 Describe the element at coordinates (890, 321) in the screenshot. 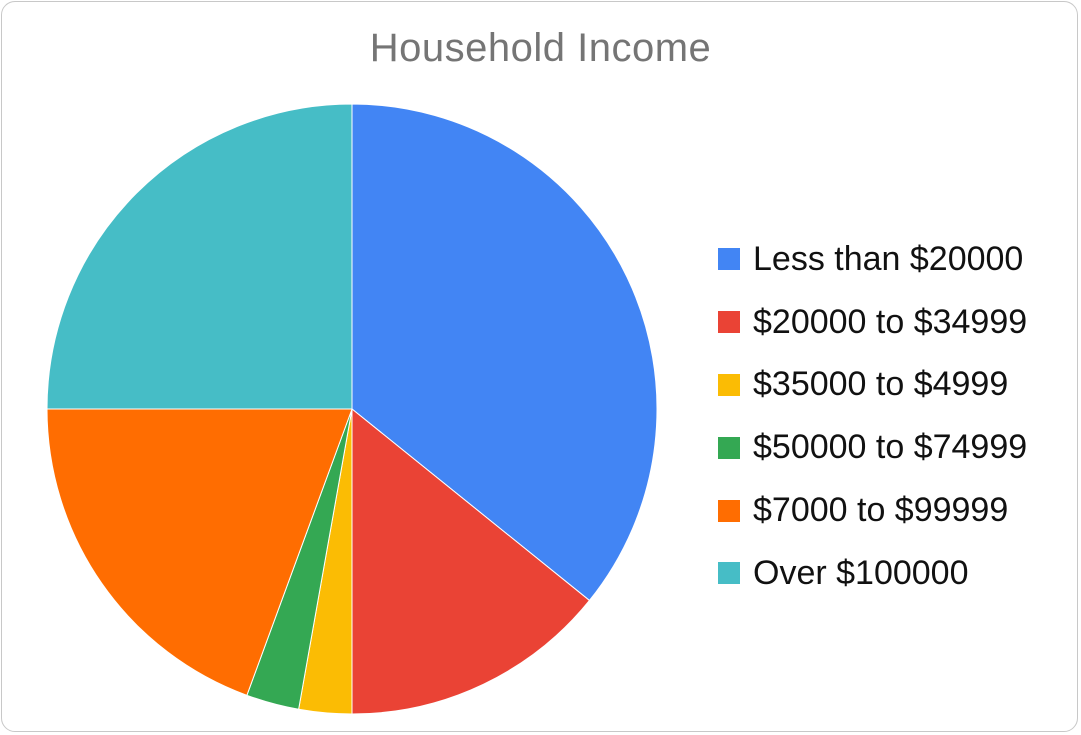

I see `legend-label: $20000 to $34999` at that location.